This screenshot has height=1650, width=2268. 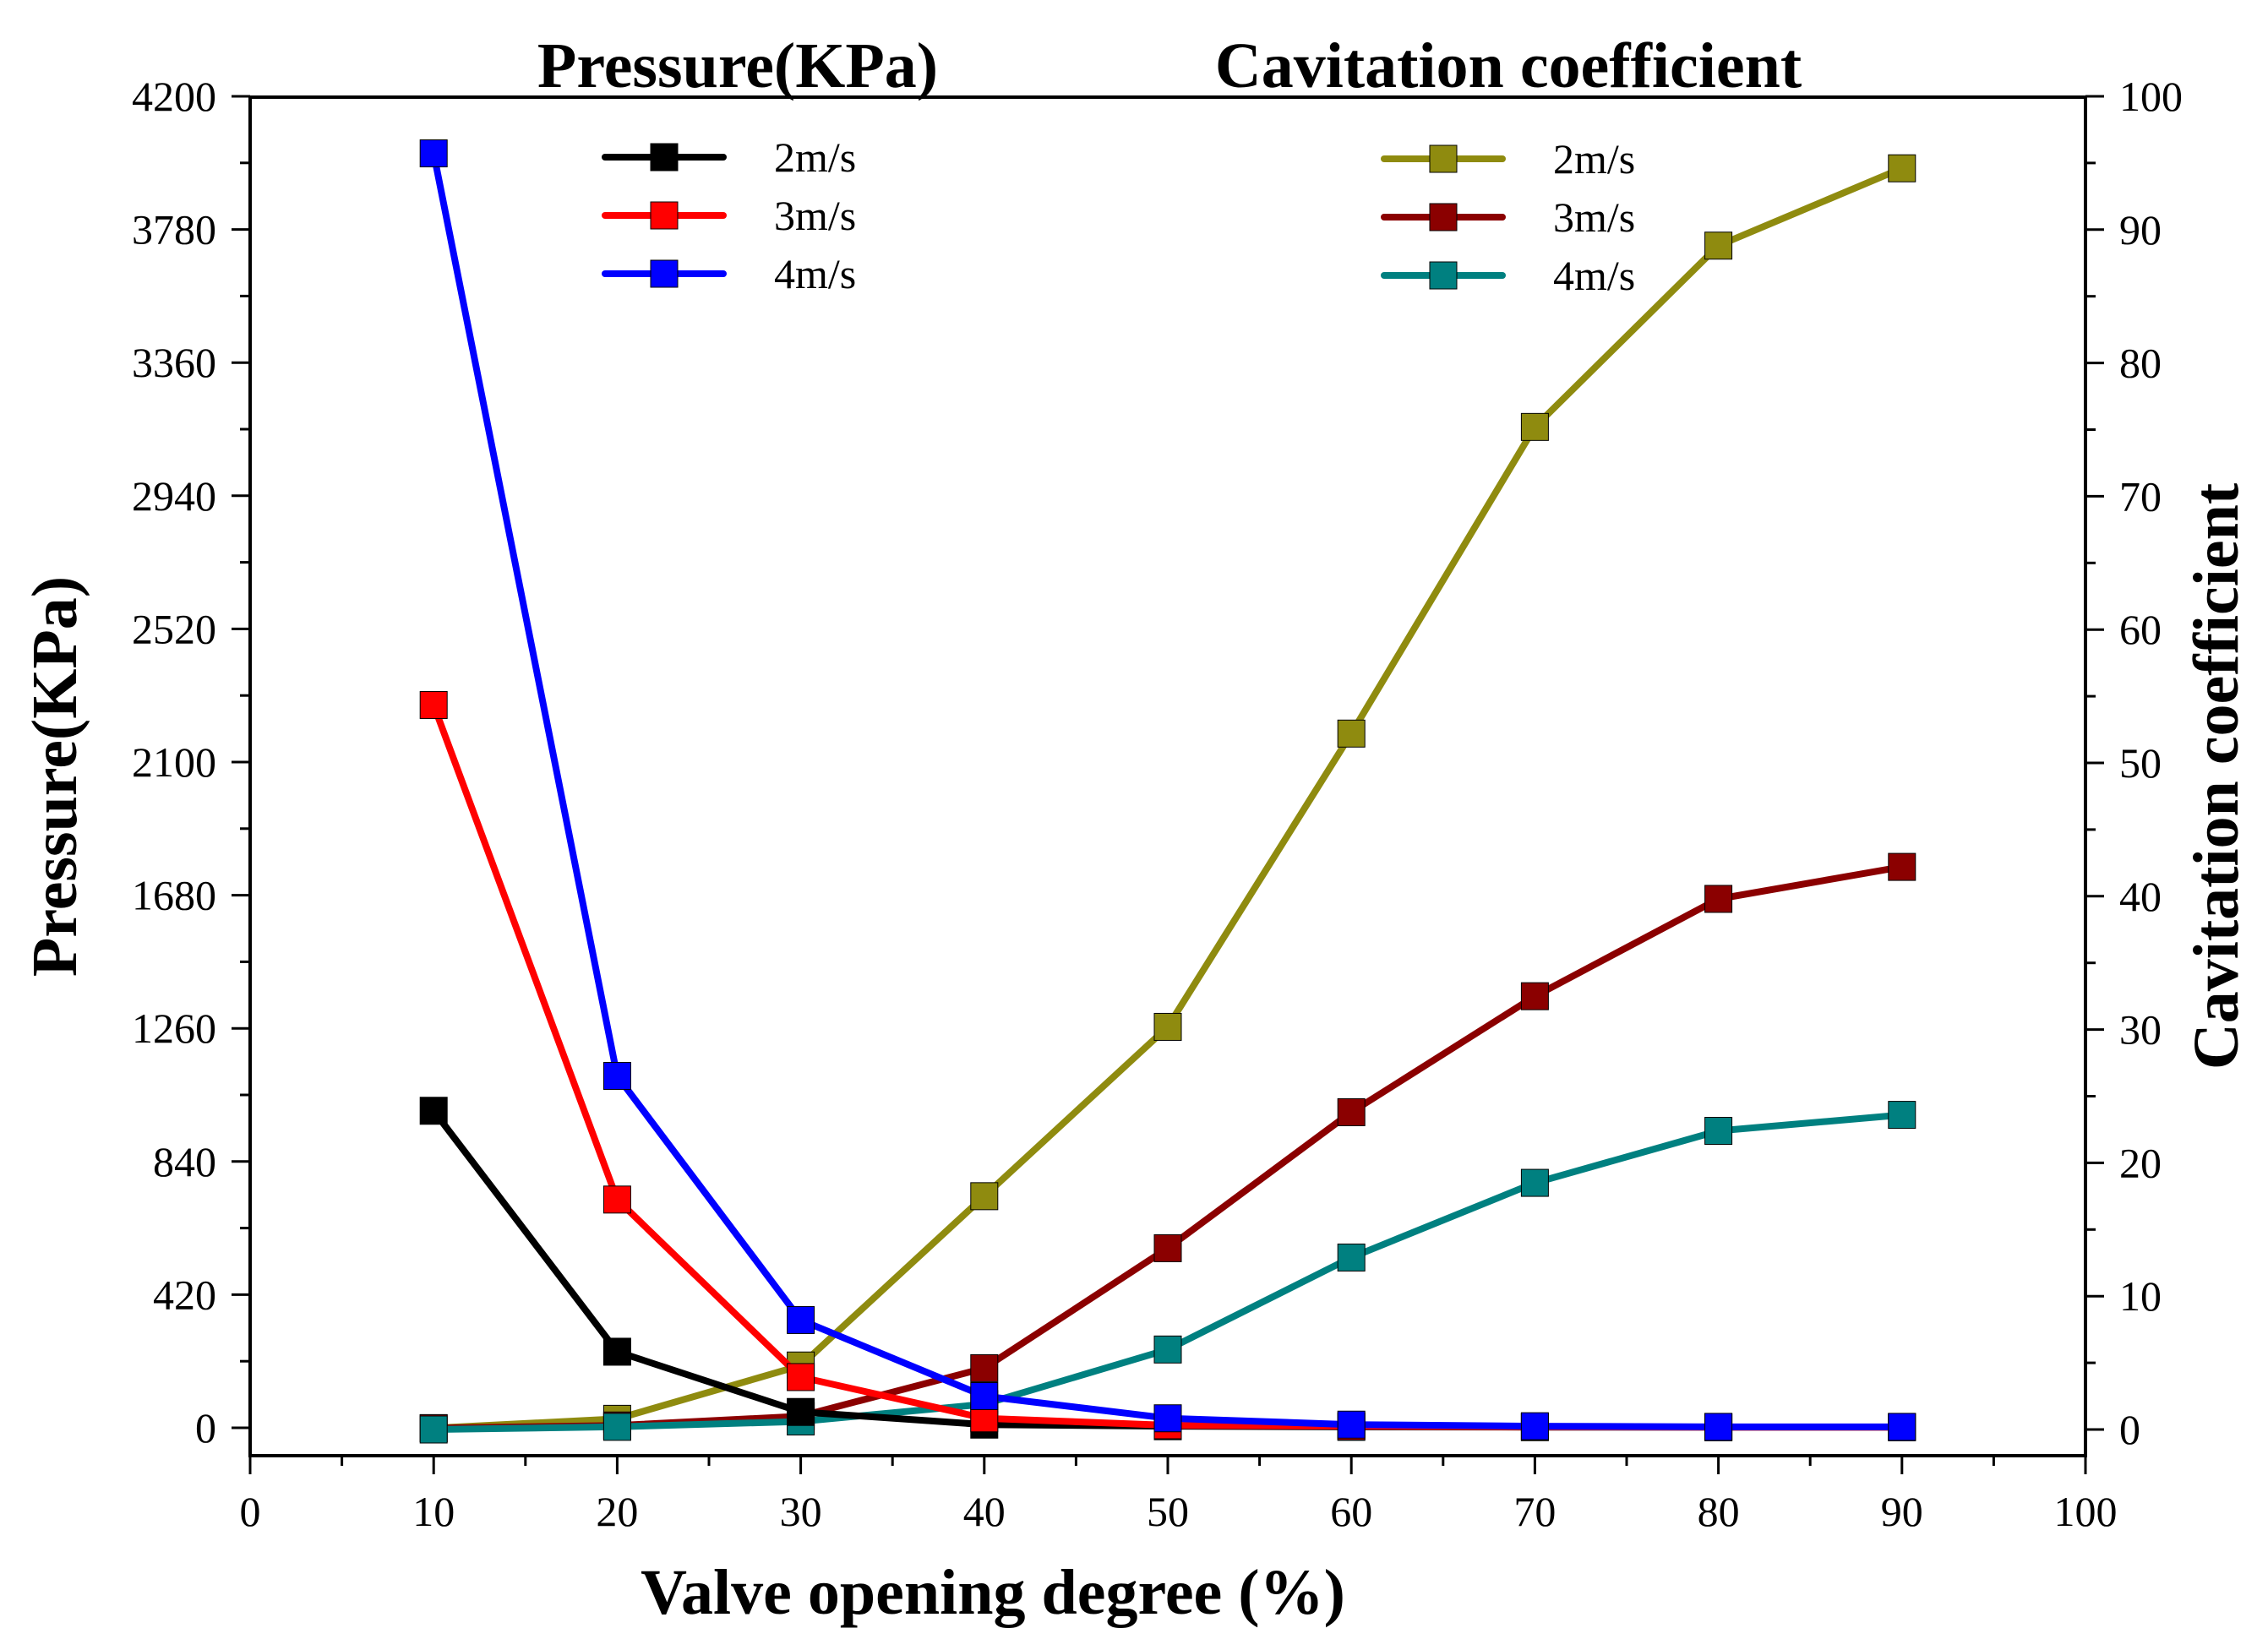 I want to click on left-tick-label: 2100, so click(x=174, y=762).